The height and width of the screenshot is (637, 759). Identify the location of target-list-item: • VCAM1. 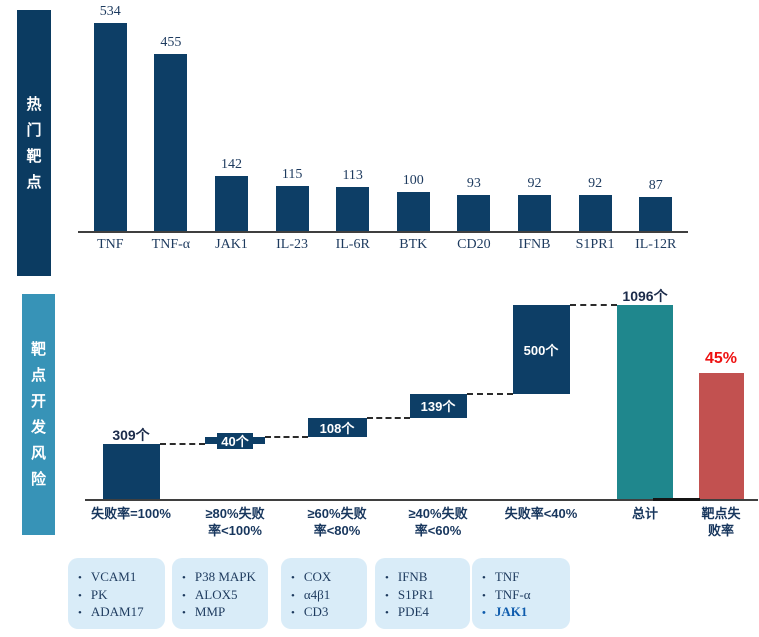
(118, 578).